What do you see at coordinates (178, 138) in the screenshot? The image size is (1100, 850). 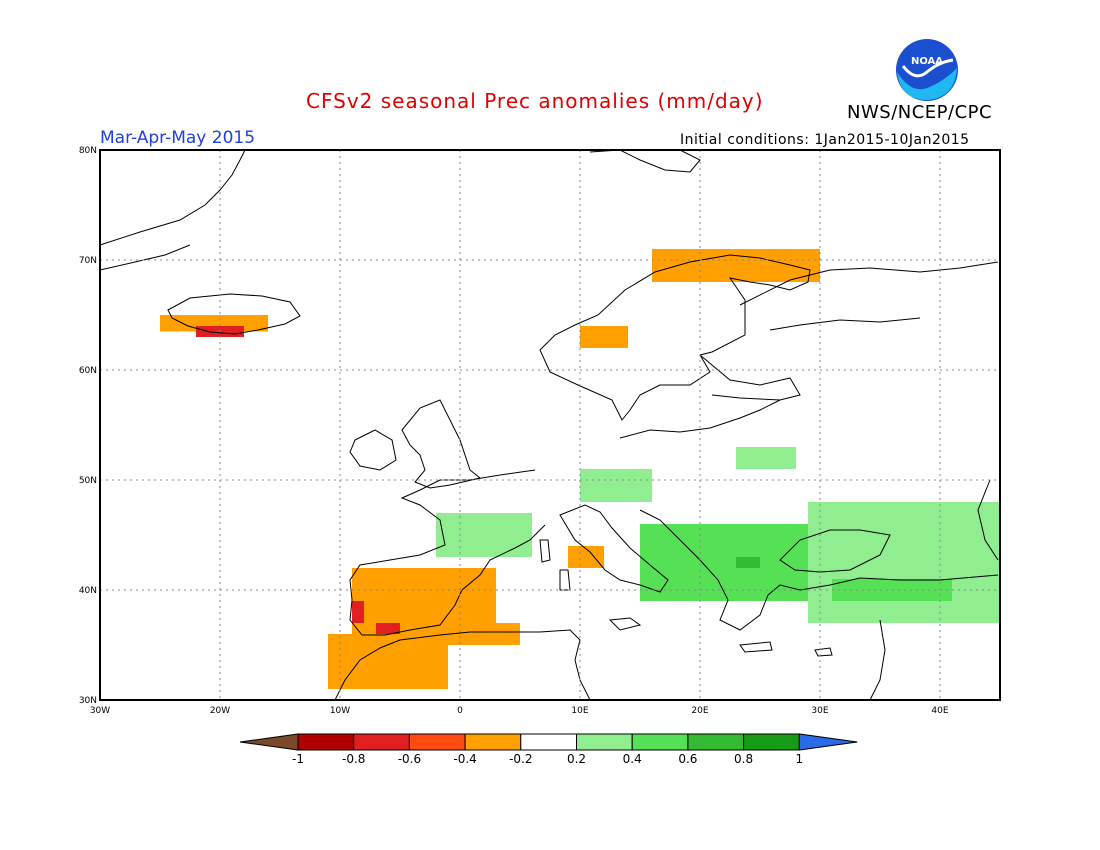 I see `forecast-period: Mar-Apr-May 2015` at bounding box center [178, 138].